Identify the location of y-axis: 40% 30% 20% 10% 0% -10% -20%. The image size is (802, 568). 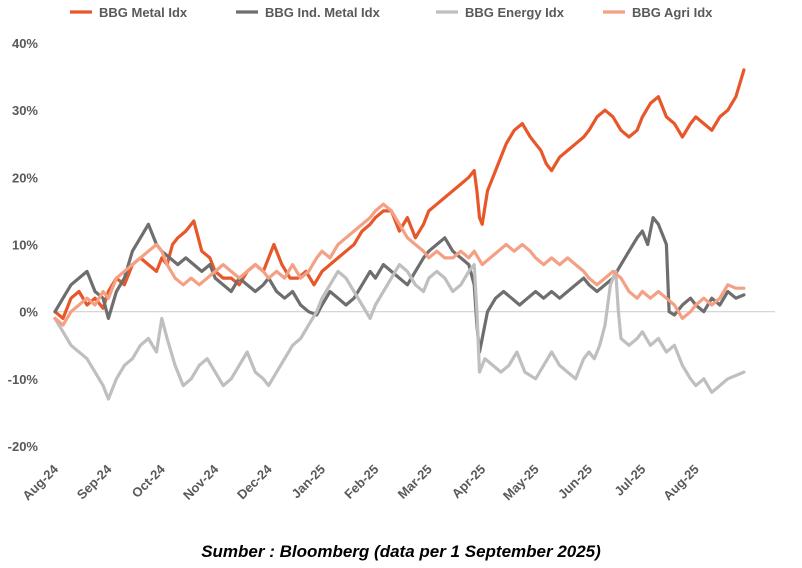
(23, 245).